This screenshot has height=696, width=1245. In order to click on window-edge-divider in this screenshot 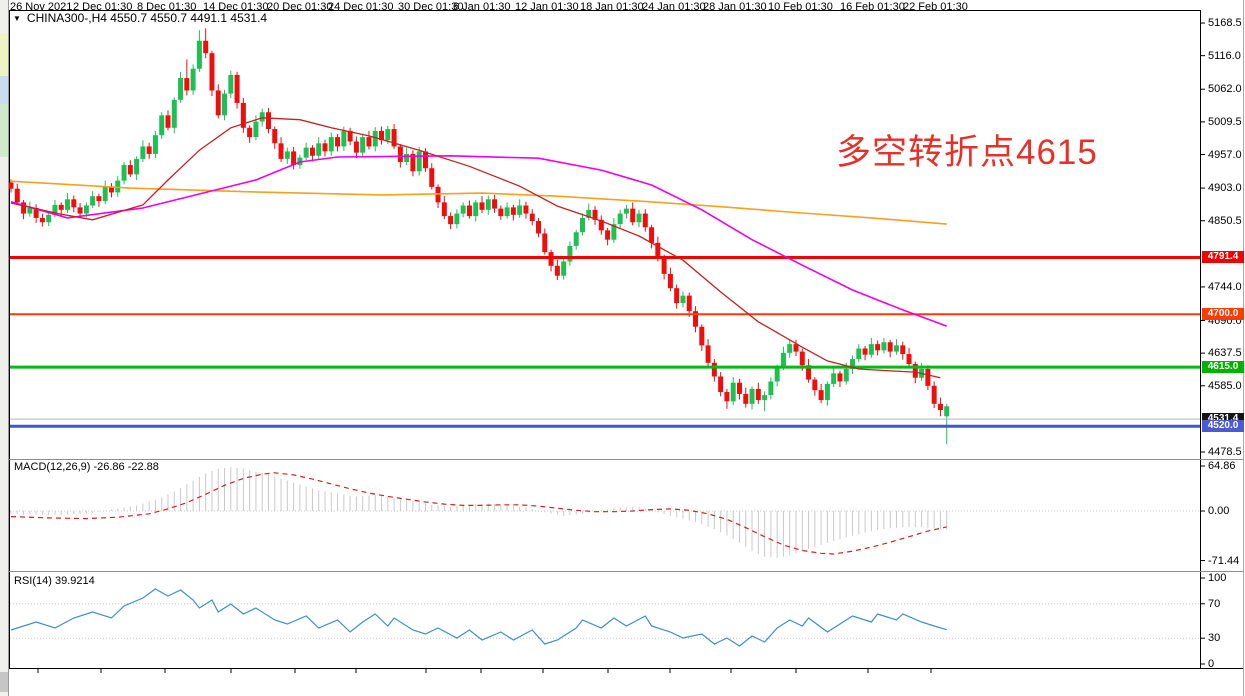, I will do `click(8, 348)`.